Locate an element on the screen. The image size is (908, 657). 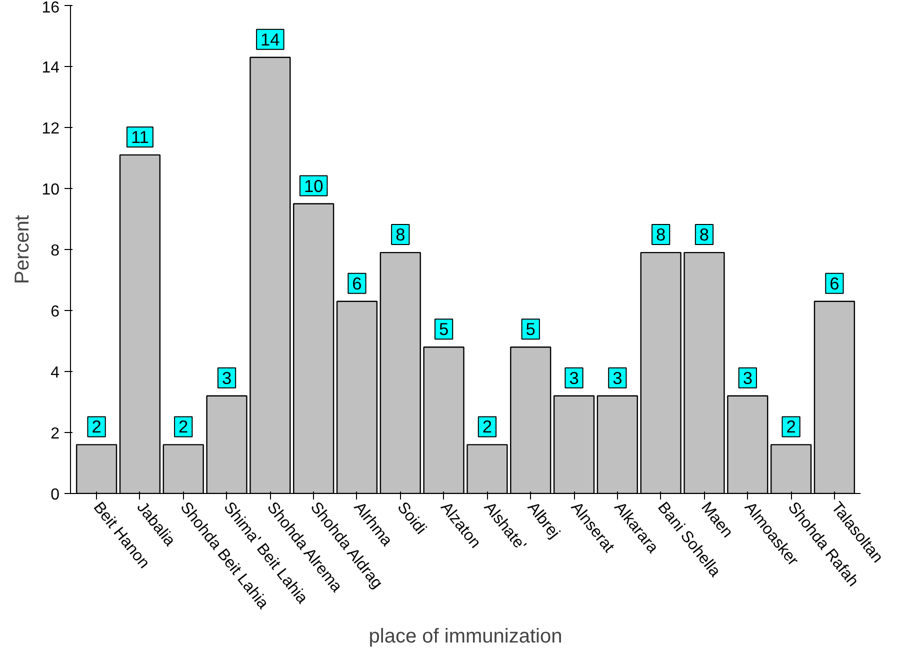
y-axis-title: Percent is located at coordinates (23, 249).